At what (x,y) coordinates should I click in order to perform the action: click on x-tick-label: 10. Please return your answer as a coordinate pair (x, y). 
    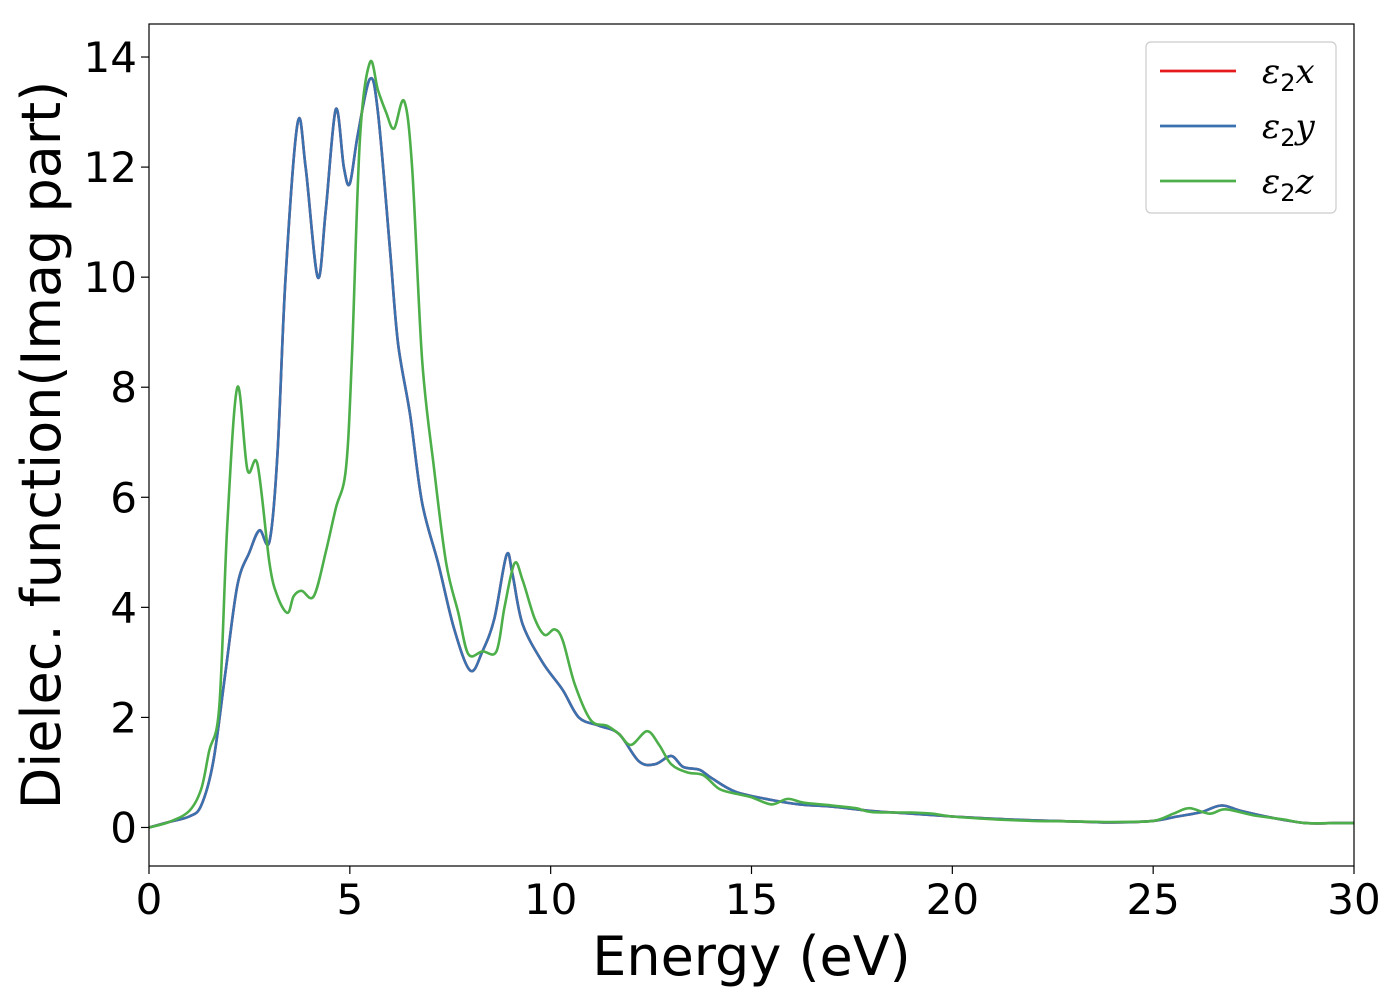
    Looking at the image, I should click on (550, 899).